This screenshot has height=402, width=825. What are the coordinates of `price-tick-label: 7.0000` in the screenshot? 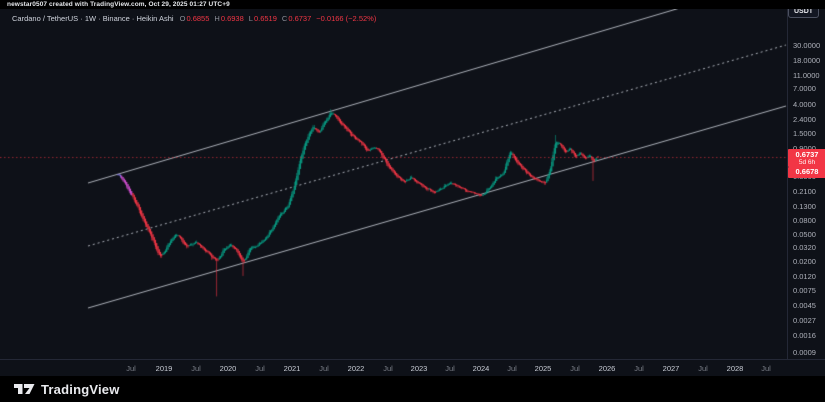 It's located at (804, 88).